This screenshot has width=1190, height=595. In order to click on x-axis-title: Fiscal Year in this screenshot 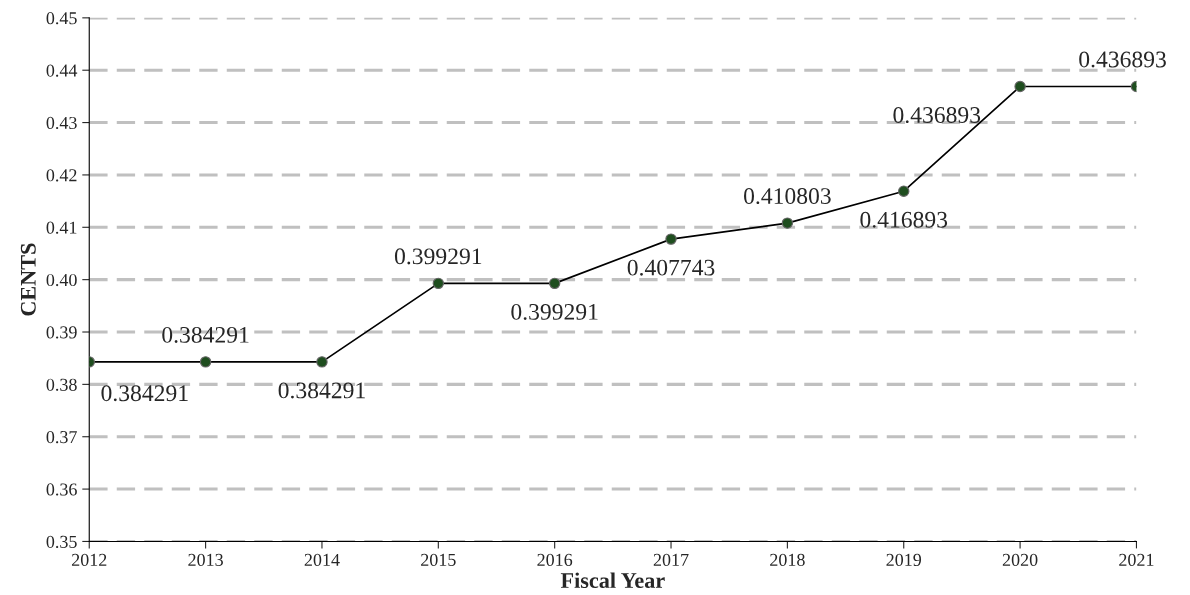, I will do `click(612, 580)`.